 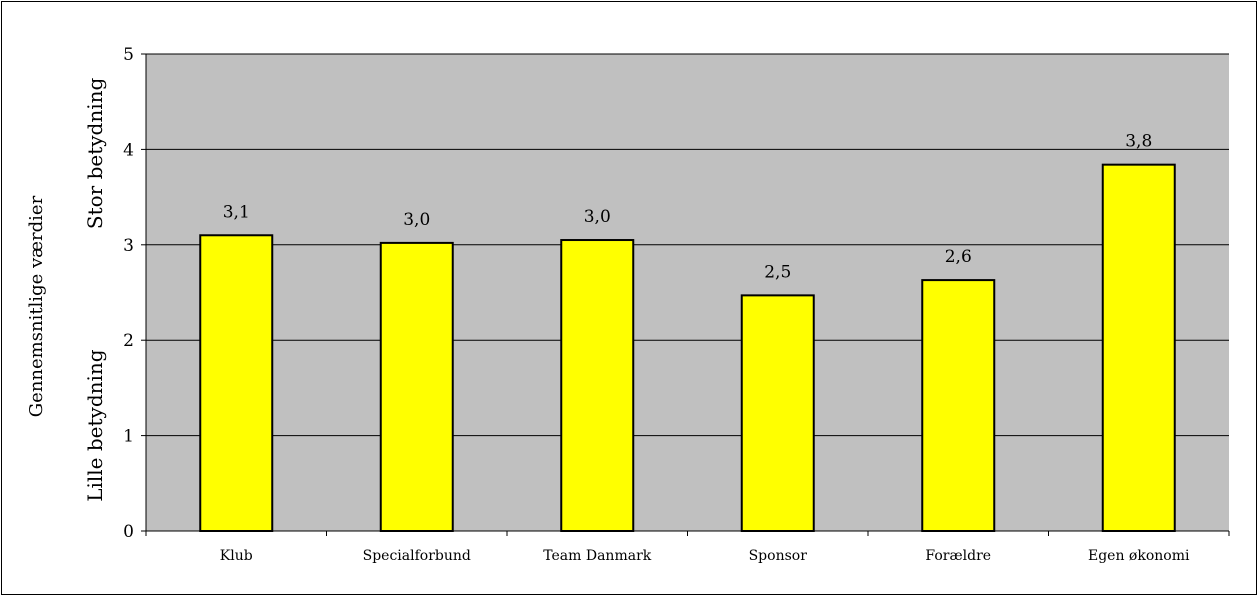 I want to click on y-tick-label: 1, so click(x=128, y=437).